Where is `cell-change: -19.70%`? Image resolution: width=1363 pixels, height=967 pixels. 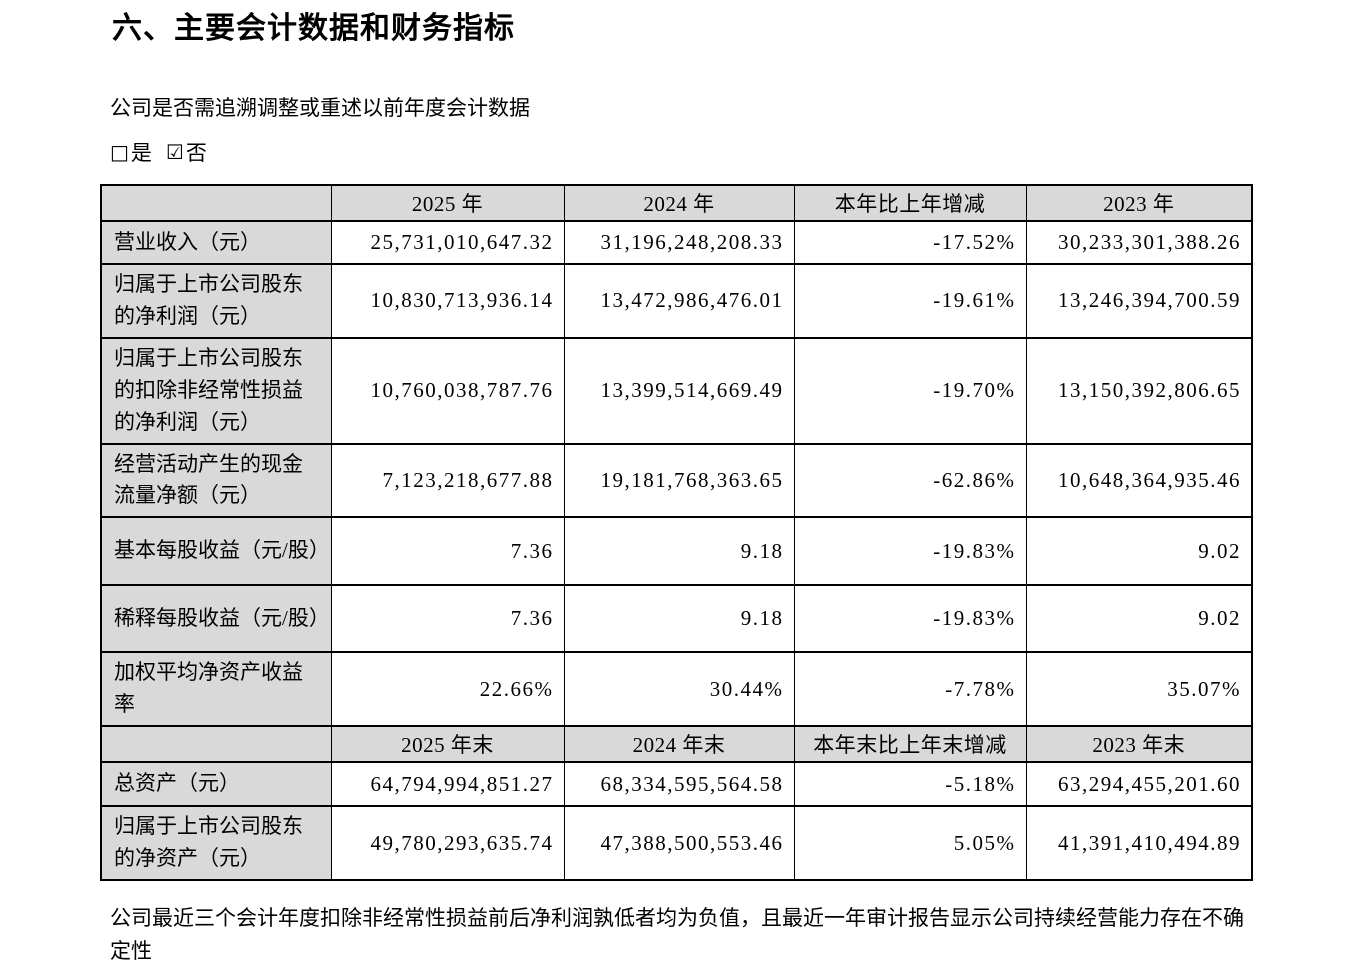 cell-change: -19.70% is located at coordinates (910, 390).